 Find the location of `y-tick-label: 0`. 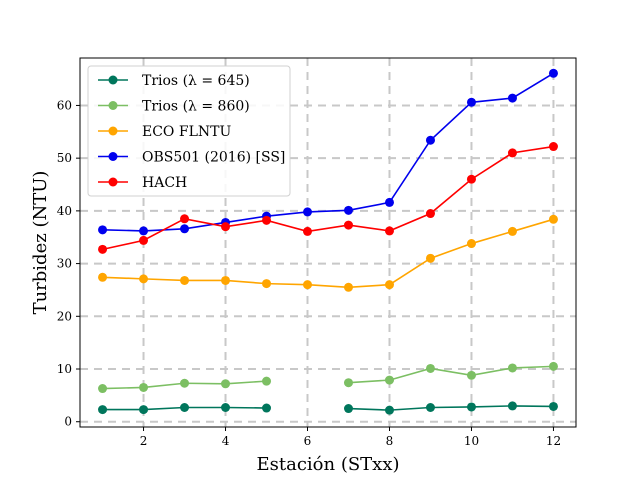

y-tick-label: 0 is located at coordinates (68, 422).